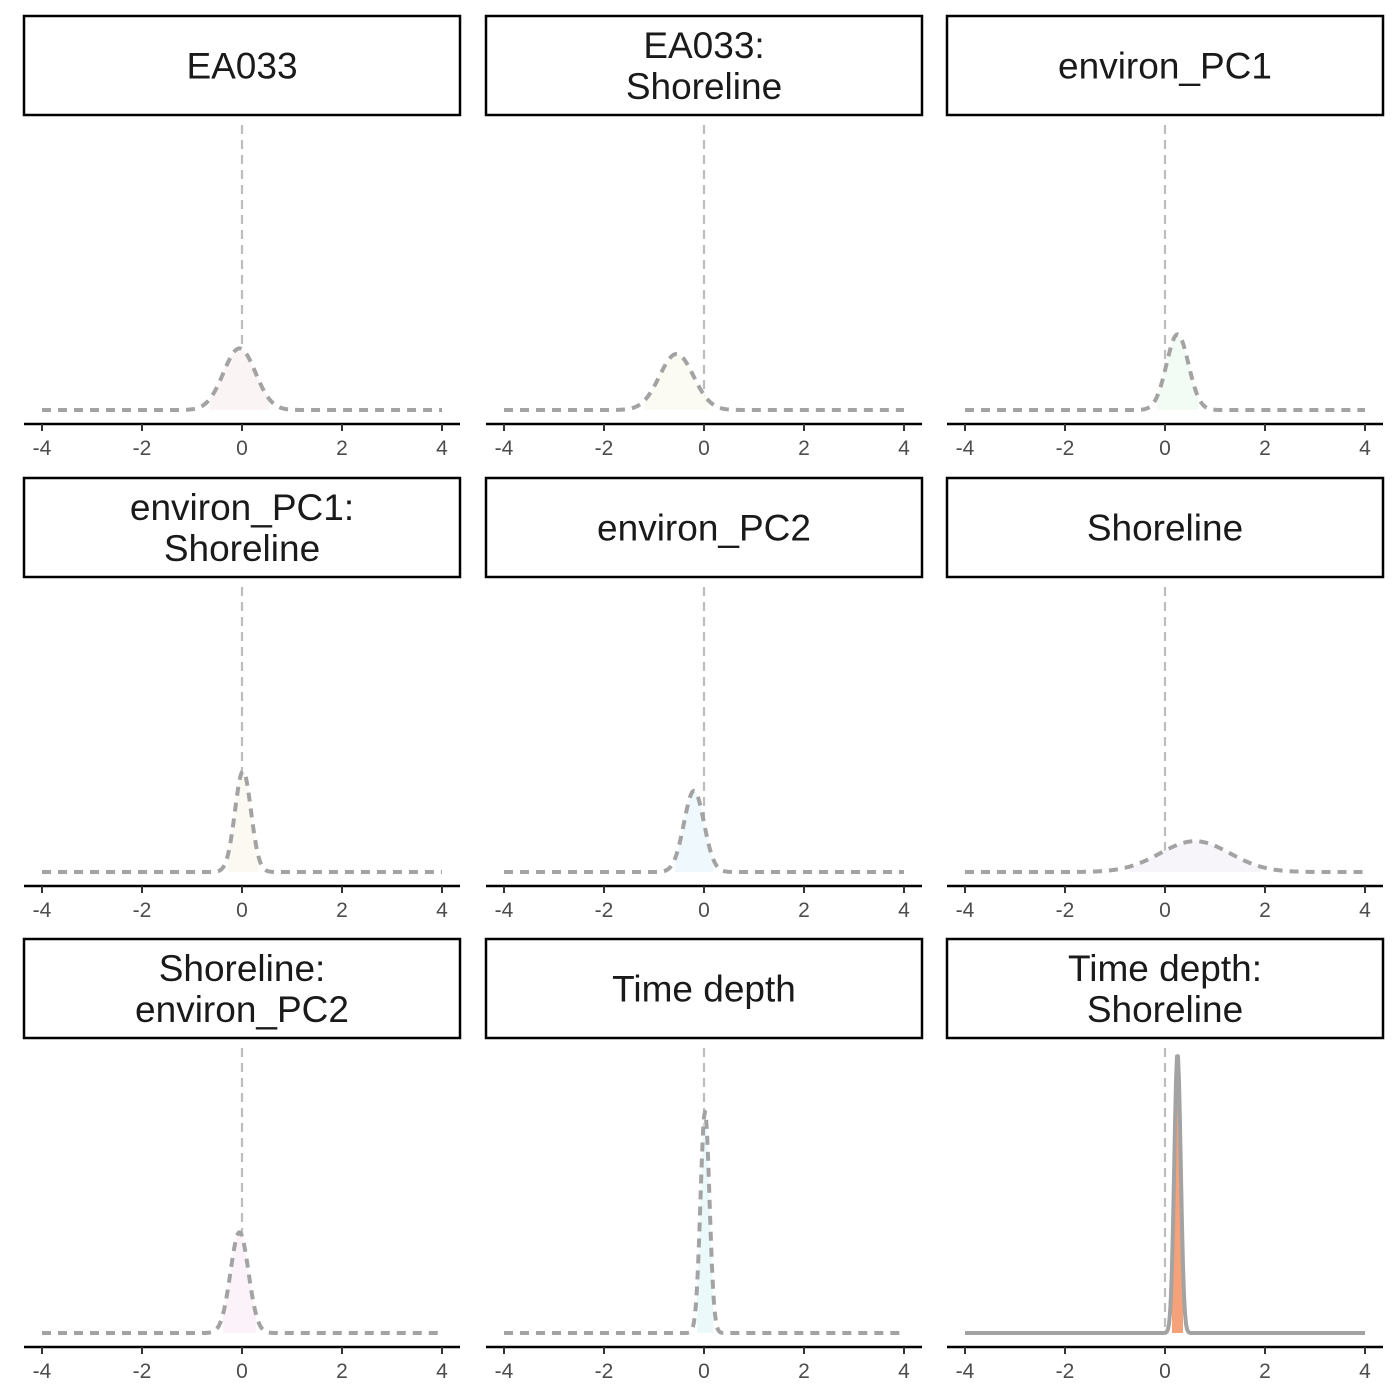  I want to click on facet-panel: Shoreline -4 -2 0 2 4, so click(1165, 699).